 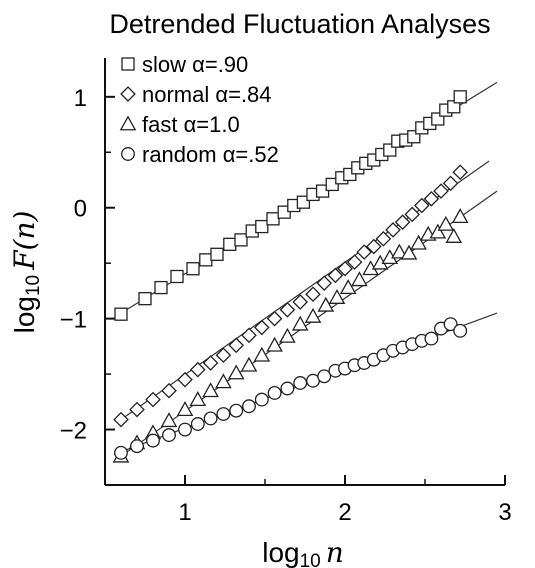 What do you see at coordinates (24, 241) in the screenshot?
I see `y-axis-label-variable: F(n)` at bounding box center [24, 241].